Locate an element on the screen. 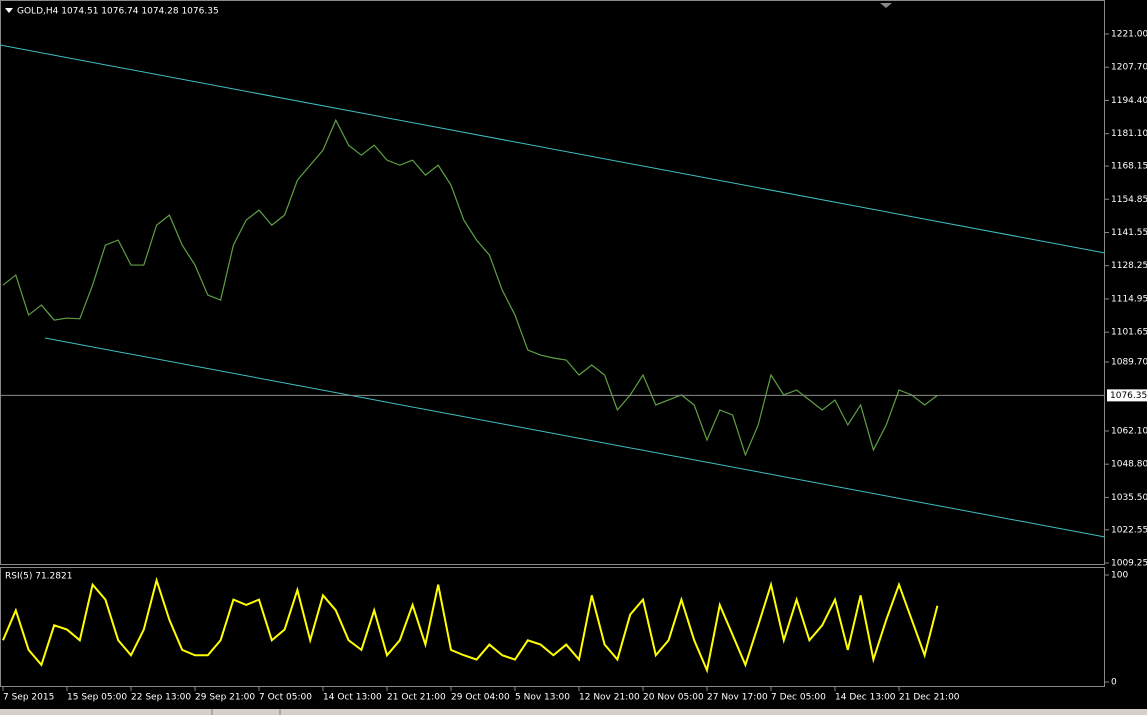 The height and width of the screenshot is (715, 1147). y-tick-label: 1168.15 is located at coordinates (1129, 167).